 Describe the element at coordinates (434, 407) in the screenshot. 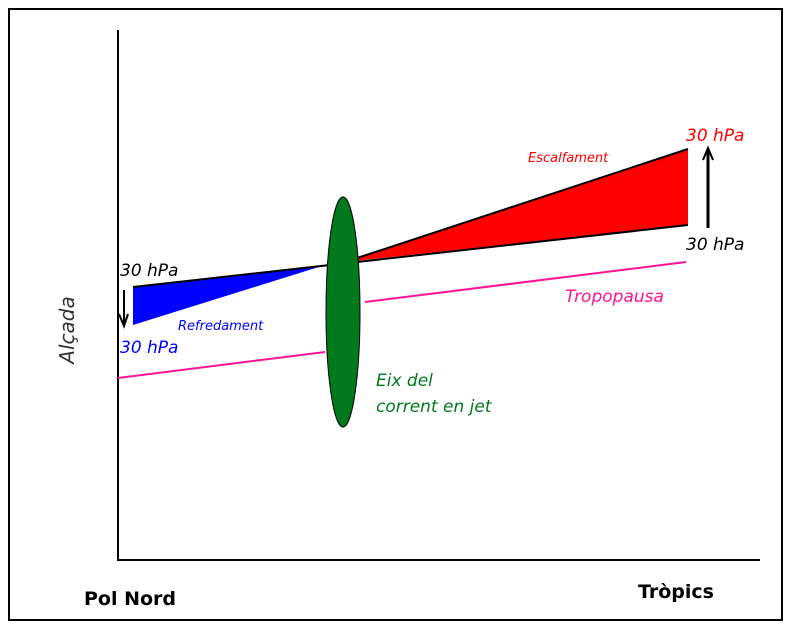

I see `label: corrent en jet` at that location.